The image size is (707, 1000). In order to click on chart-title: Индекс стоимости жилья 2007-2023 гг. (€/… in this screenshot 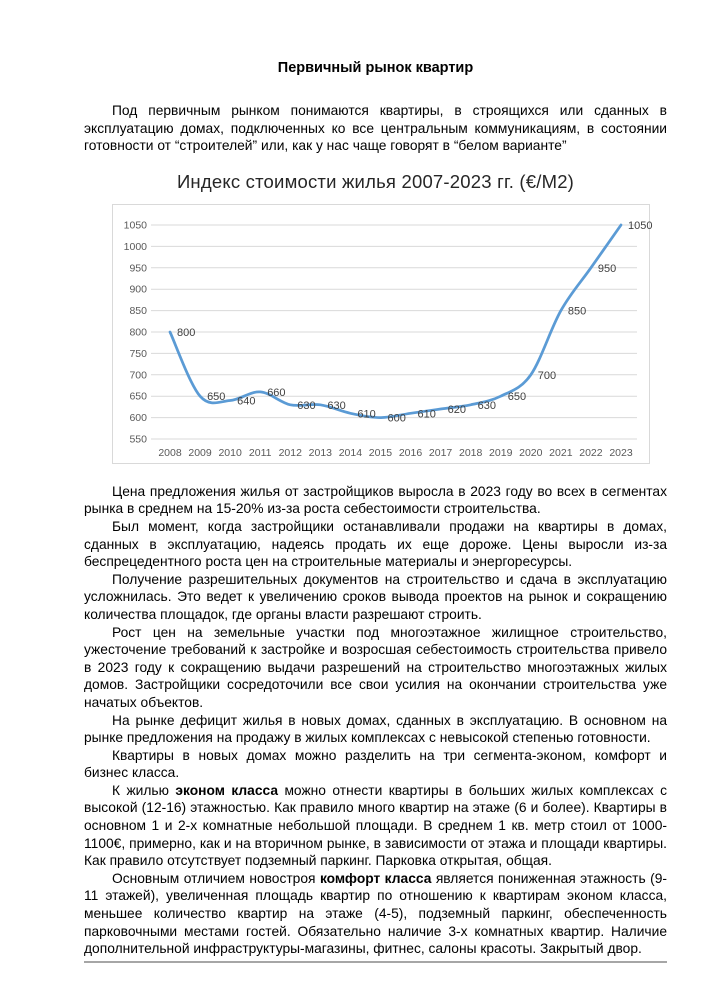, I will do `click(375, 181)`.